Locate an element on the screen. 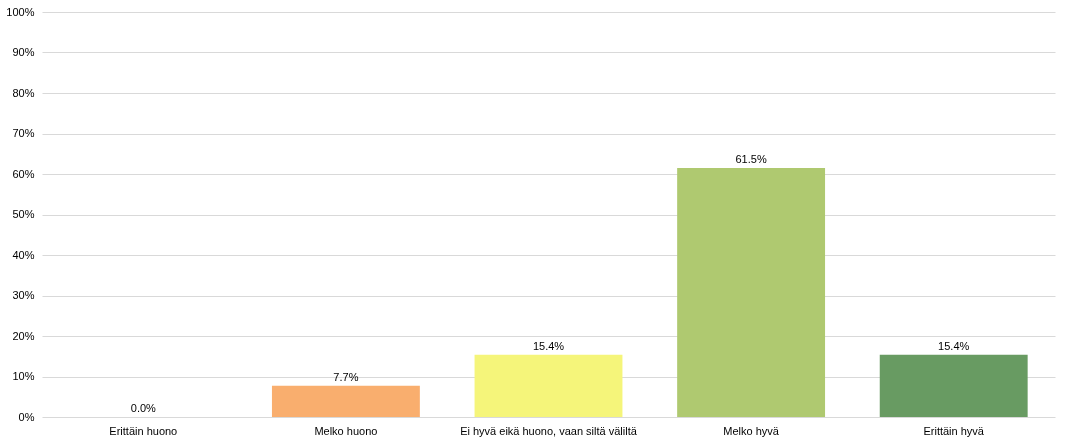 The image size is (1073, 446). y-tick-label: 0% is located at coordinates (26, 416).